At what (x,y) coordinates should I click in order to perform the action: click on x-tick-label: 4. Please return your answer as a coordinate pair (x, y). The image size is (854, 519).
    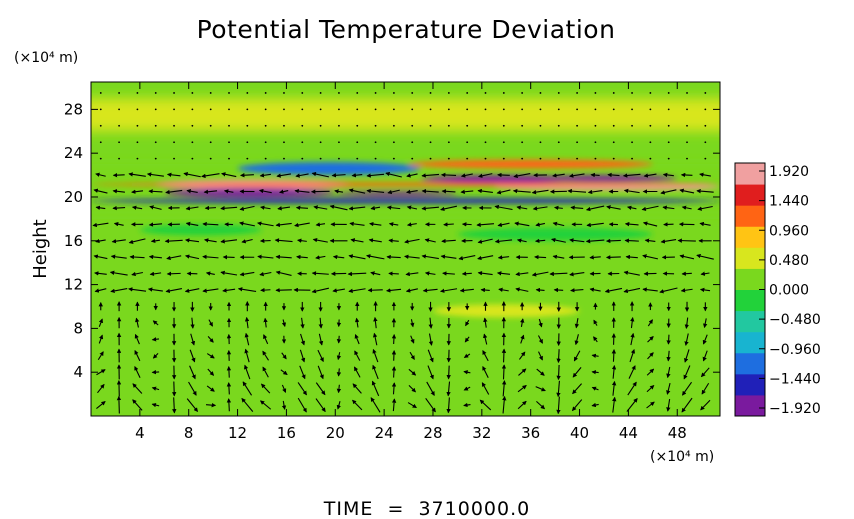
    Looking at the image, I should click on (140, 433).